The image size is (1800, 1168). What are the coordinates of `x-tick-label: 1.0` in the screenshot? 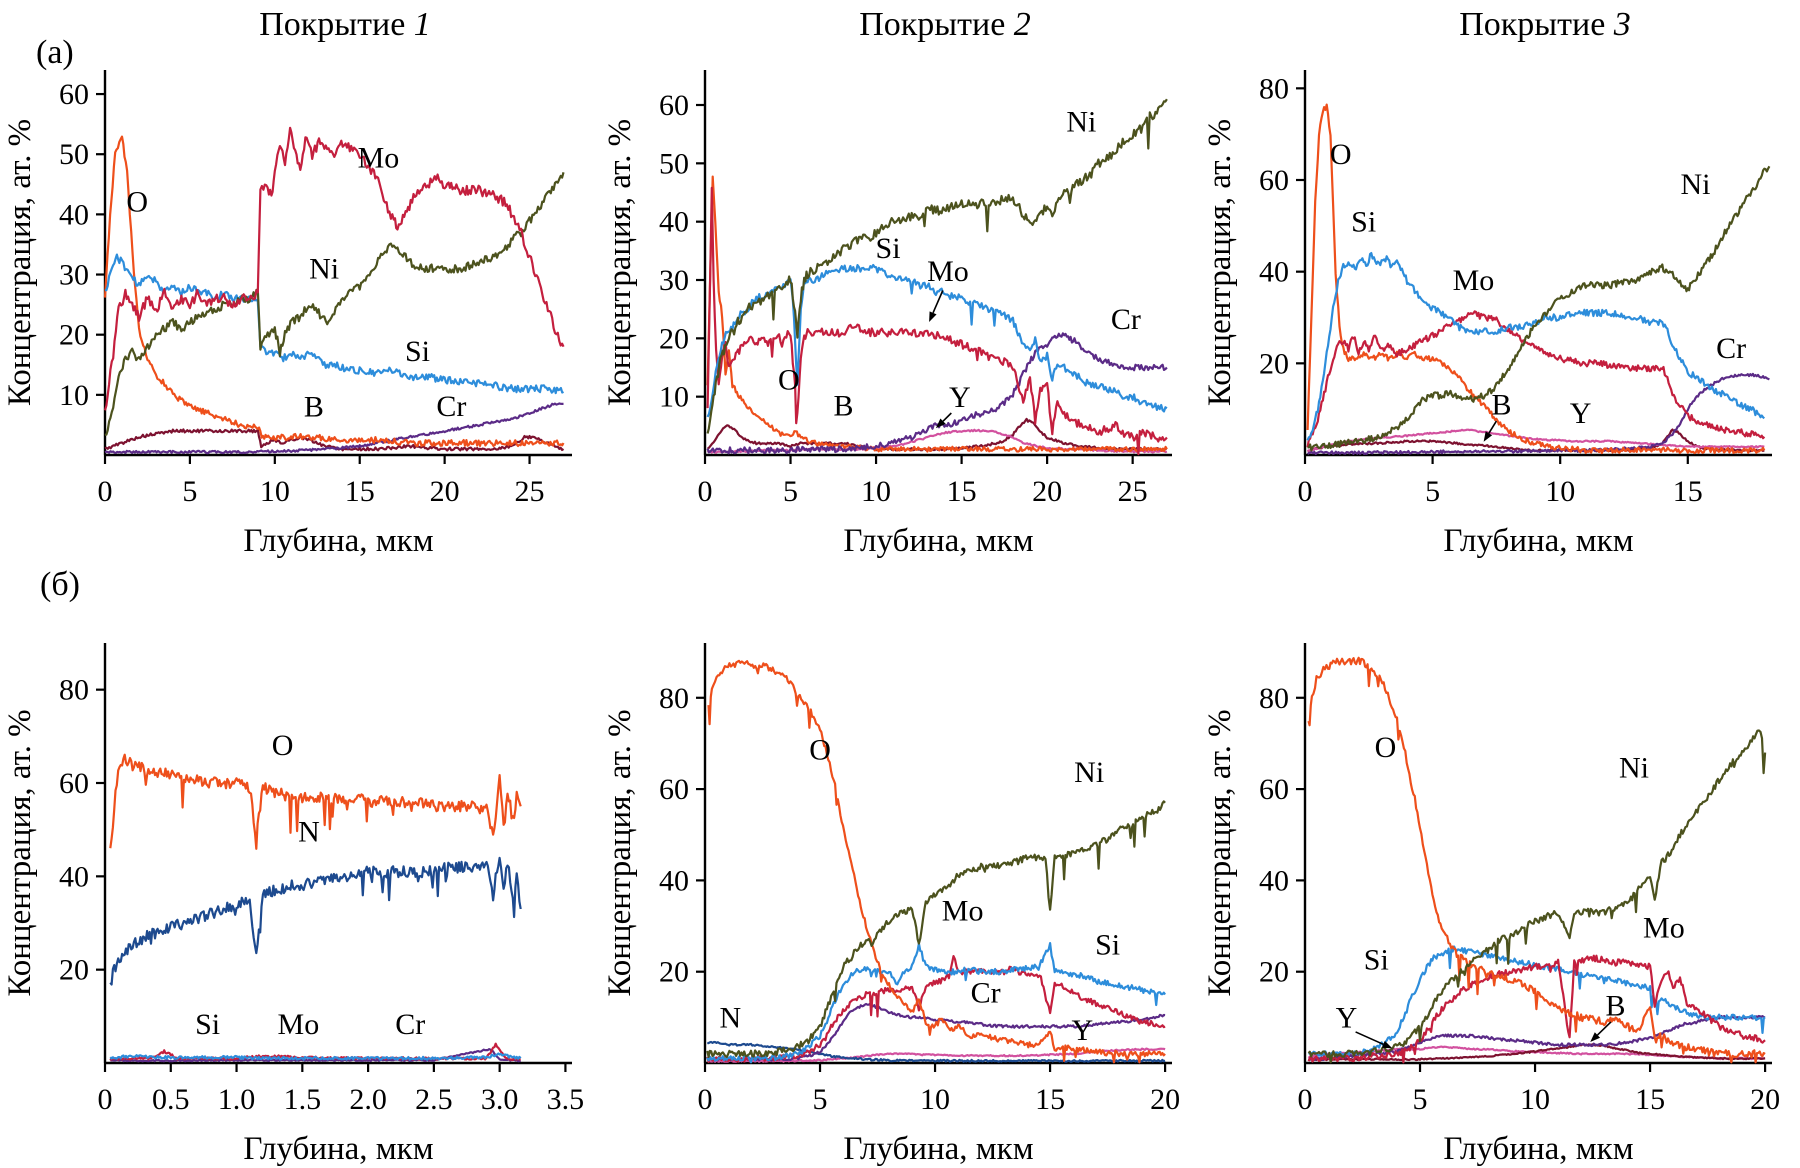 It's located at (237, 1099).